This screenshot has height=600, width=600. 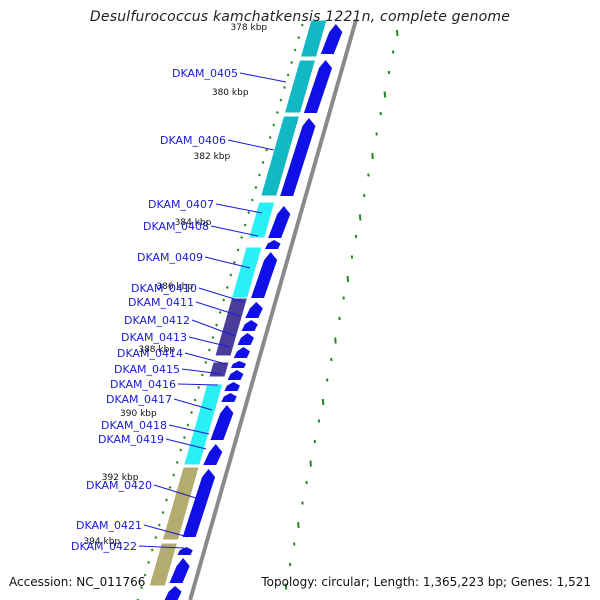 What do you see at coordinates (120, 478) in the screenshot?
I see `kbp-label-8: 392 kbp` at bounding box center [120, 478].